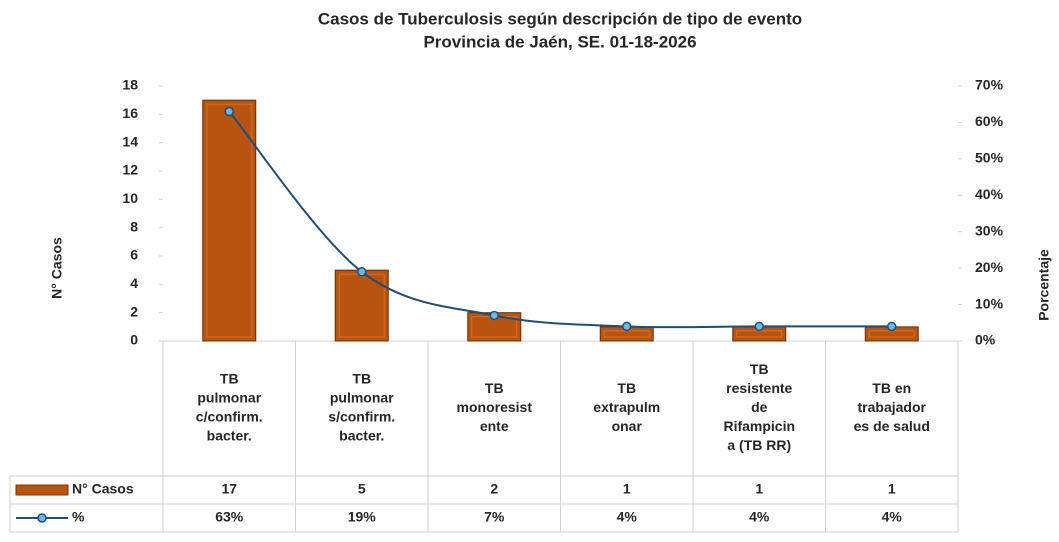 The image size is (1059, 542). What do you see at coordinates (989, 267) in the screenshot?
I see `y2-tick-label: 20%` at bounding box center [989, 267].